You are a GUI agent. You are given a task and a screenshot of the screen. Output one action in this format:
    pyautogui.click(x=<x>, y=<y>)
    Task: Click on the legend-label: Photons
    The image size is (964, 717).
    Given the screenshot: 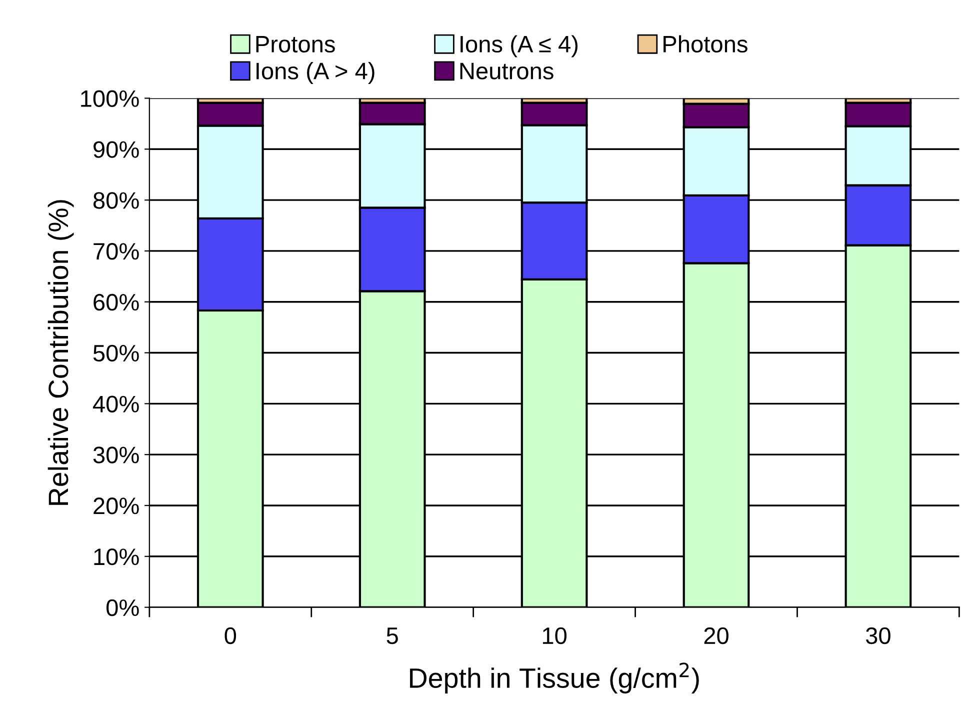 What is the action you would take?
    pyautogui.click(x=706, y=44)
    